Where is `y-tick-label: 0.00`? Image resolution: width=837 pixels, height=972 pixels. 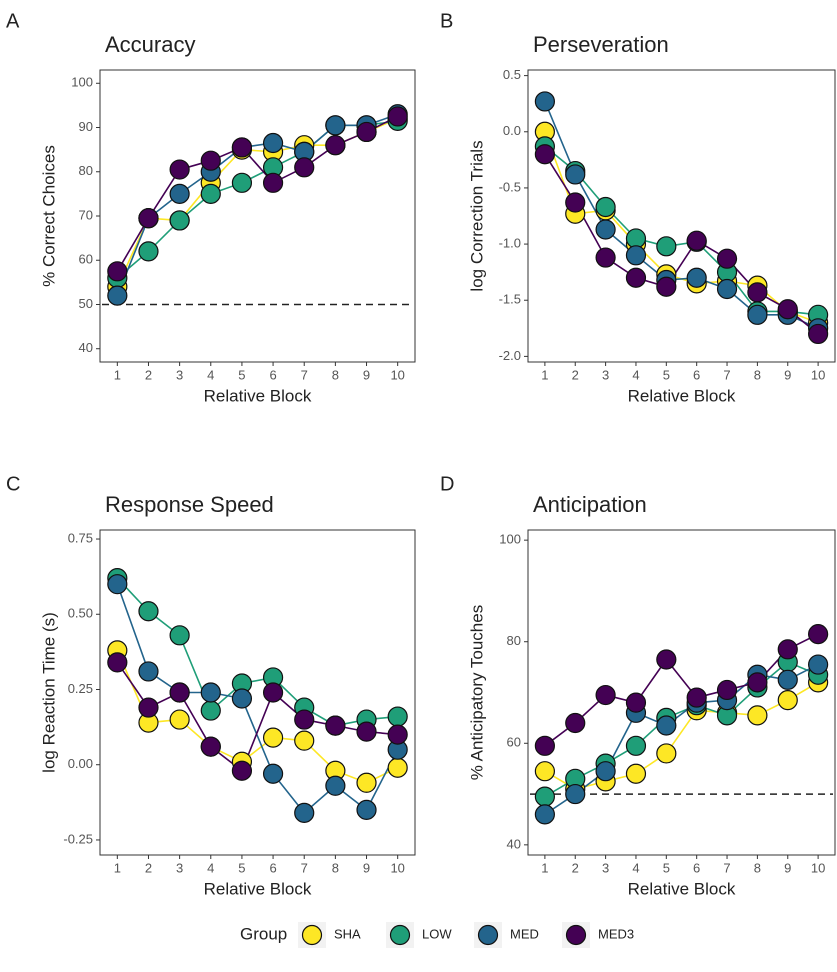 y-tick-label: 0.00 is located at coordinates (80, 763).